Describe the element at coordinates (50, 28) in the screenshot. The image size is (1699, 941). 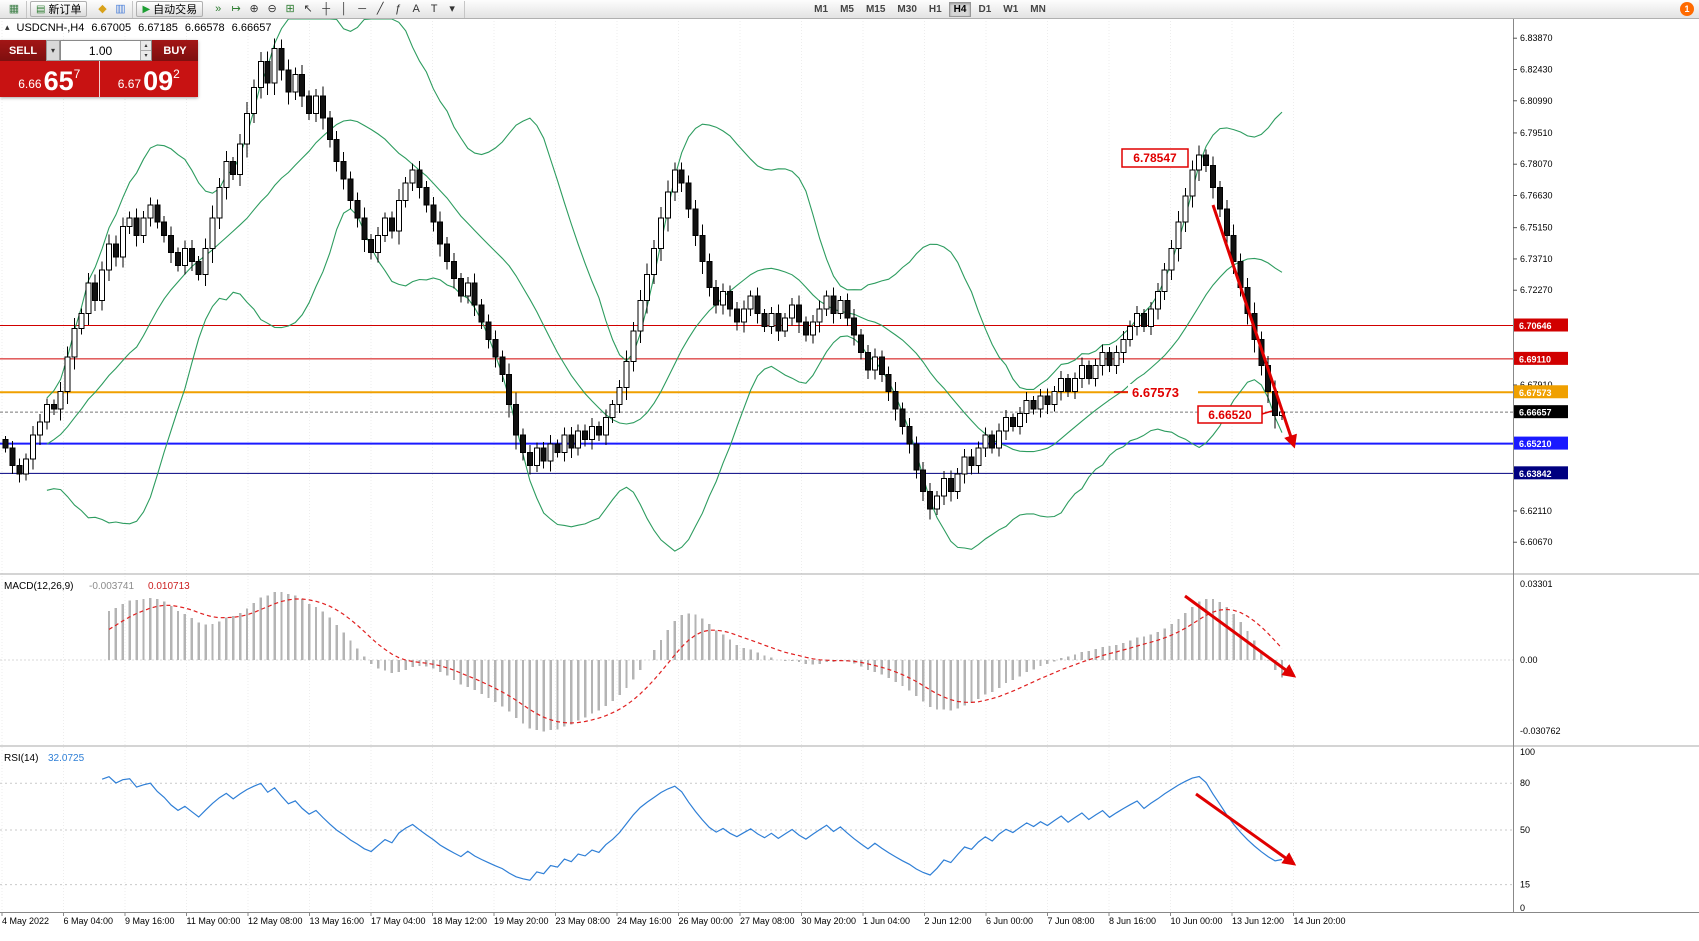
I see `symbol-name: USDCNH-,H4` at that location.